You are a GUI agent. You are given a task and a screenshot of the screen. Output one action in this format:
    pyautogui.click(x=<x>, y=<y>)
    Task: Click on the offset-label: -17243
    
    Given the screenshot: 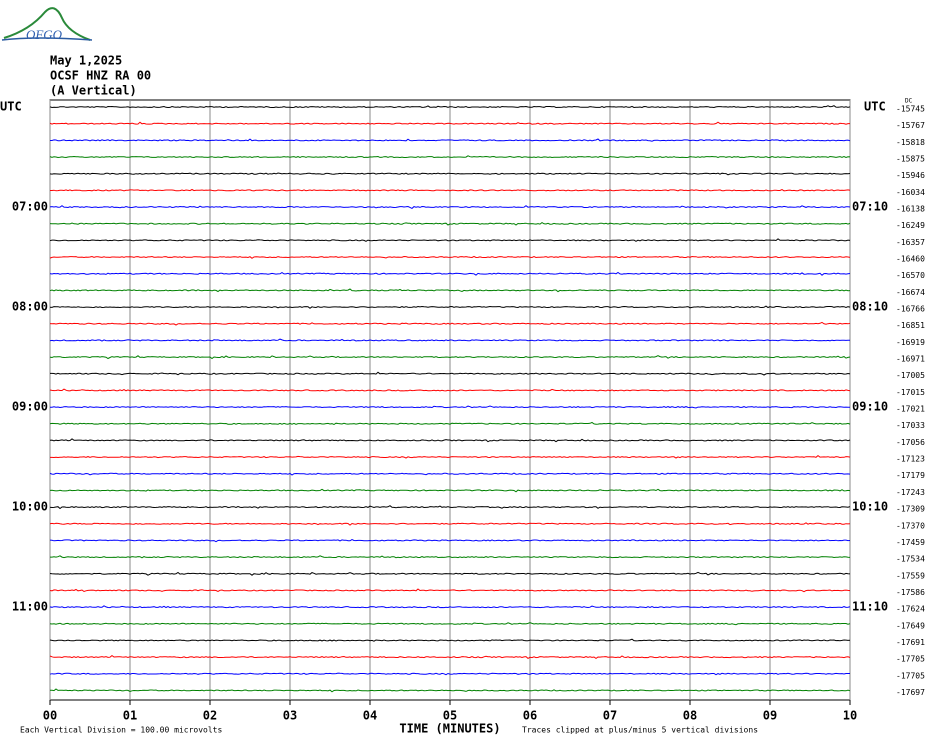 What is the action you would take?
    pyautogui.click(x=910, y=492)
    